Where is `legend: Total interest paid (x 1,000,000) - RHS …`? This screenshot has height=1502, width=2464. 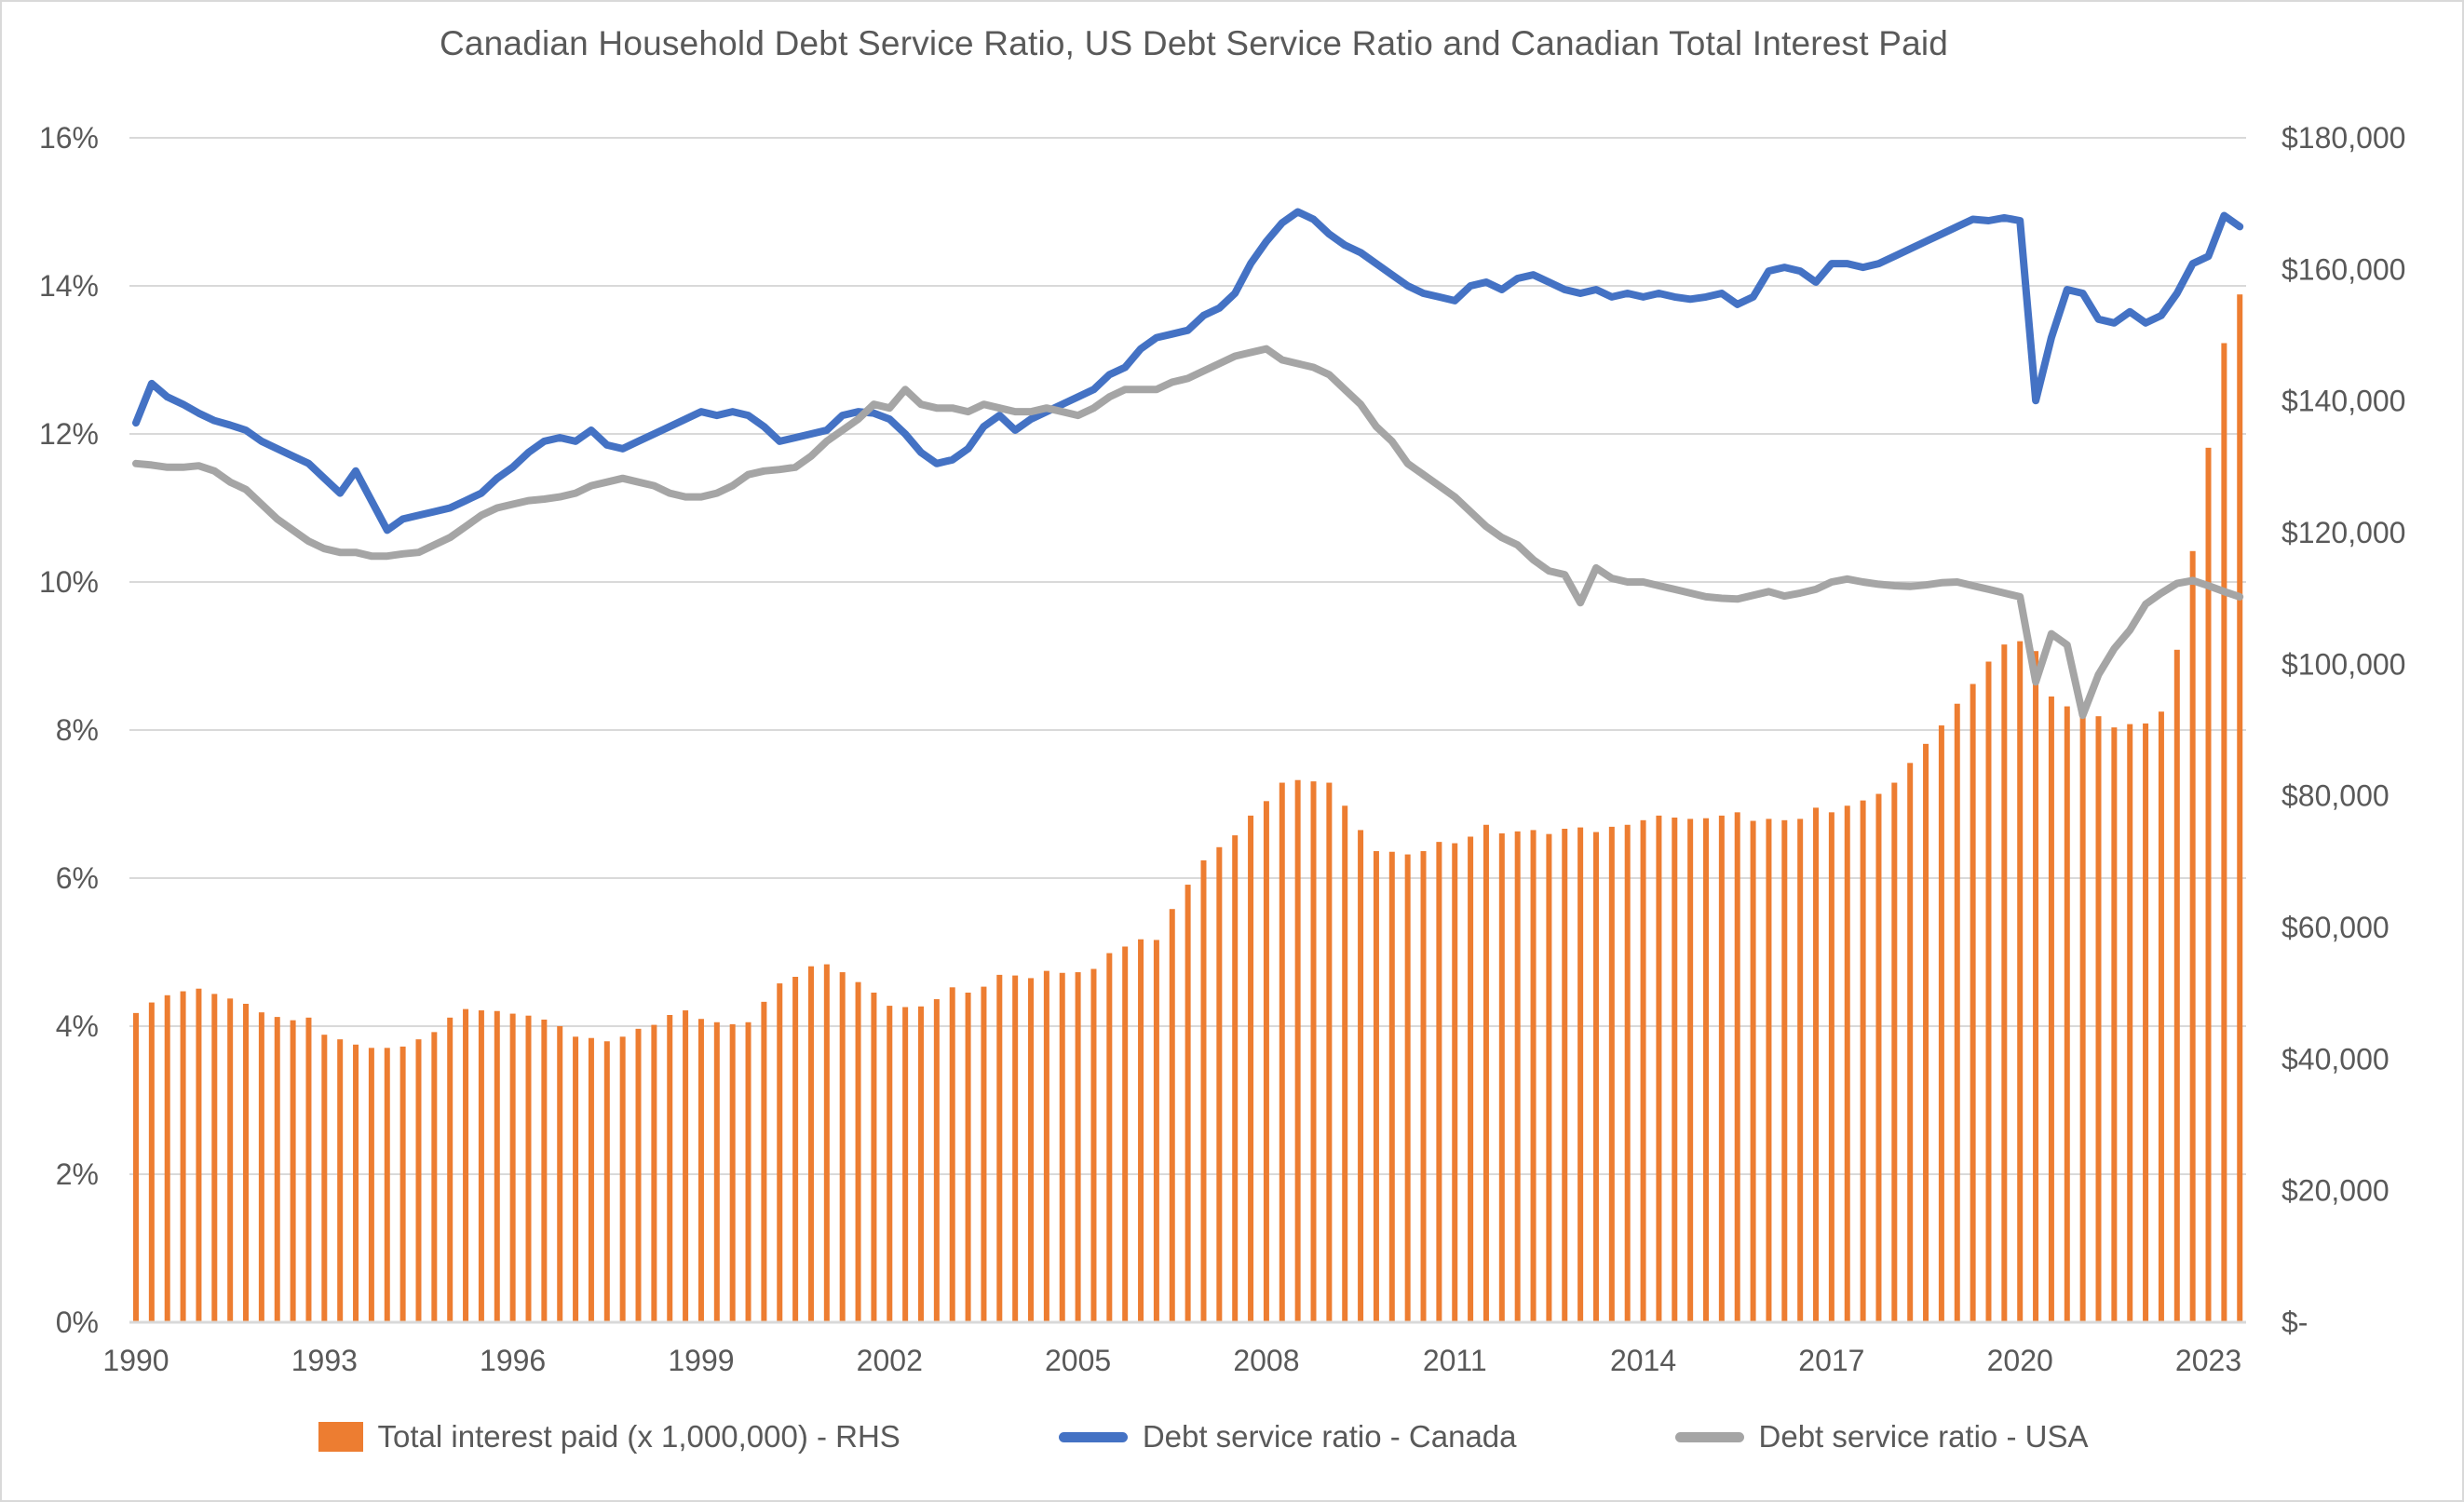 legend: Total interest paid (x 1,000,000) - RHS … is located at coordinates (1203, 1437).